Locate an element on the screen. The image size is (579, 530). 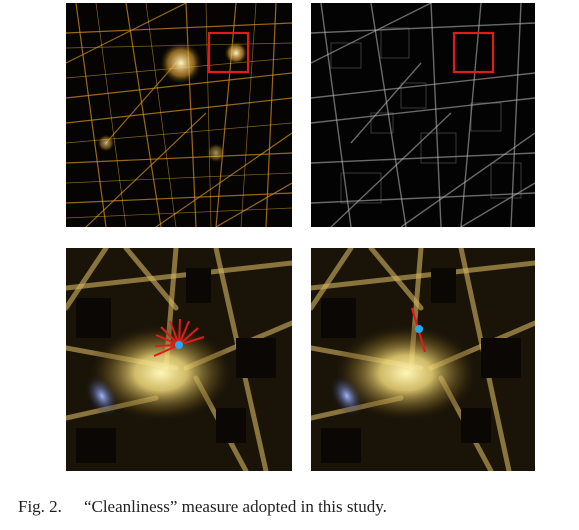
figure-label: Fig. 2. is located at coordinates (40, 506).